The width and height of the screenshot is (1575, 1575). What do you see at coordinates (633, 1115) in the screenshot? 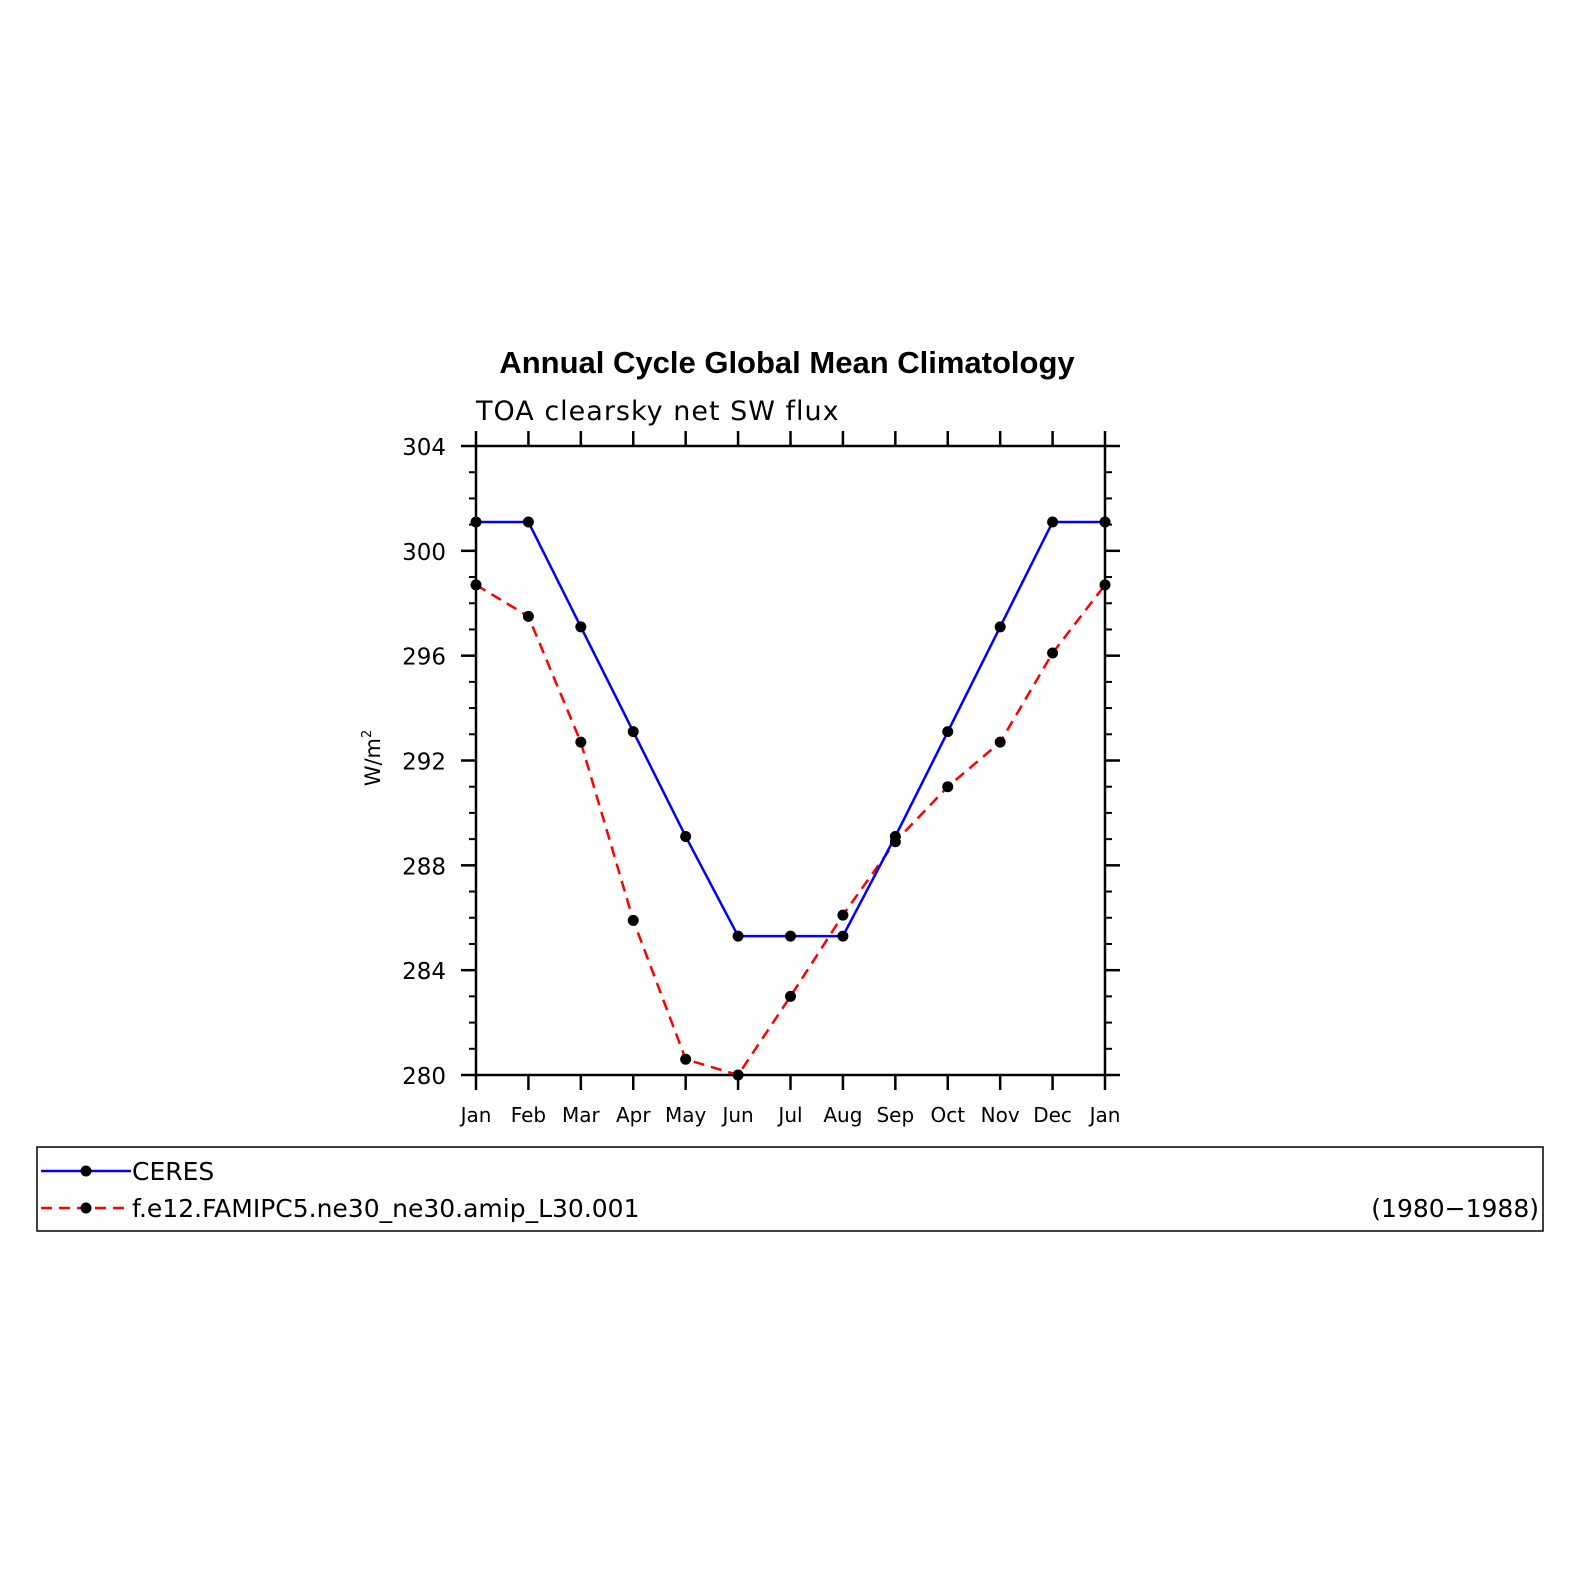
I see `x-tick-label: Apr` at bounding box center [633, 1115].